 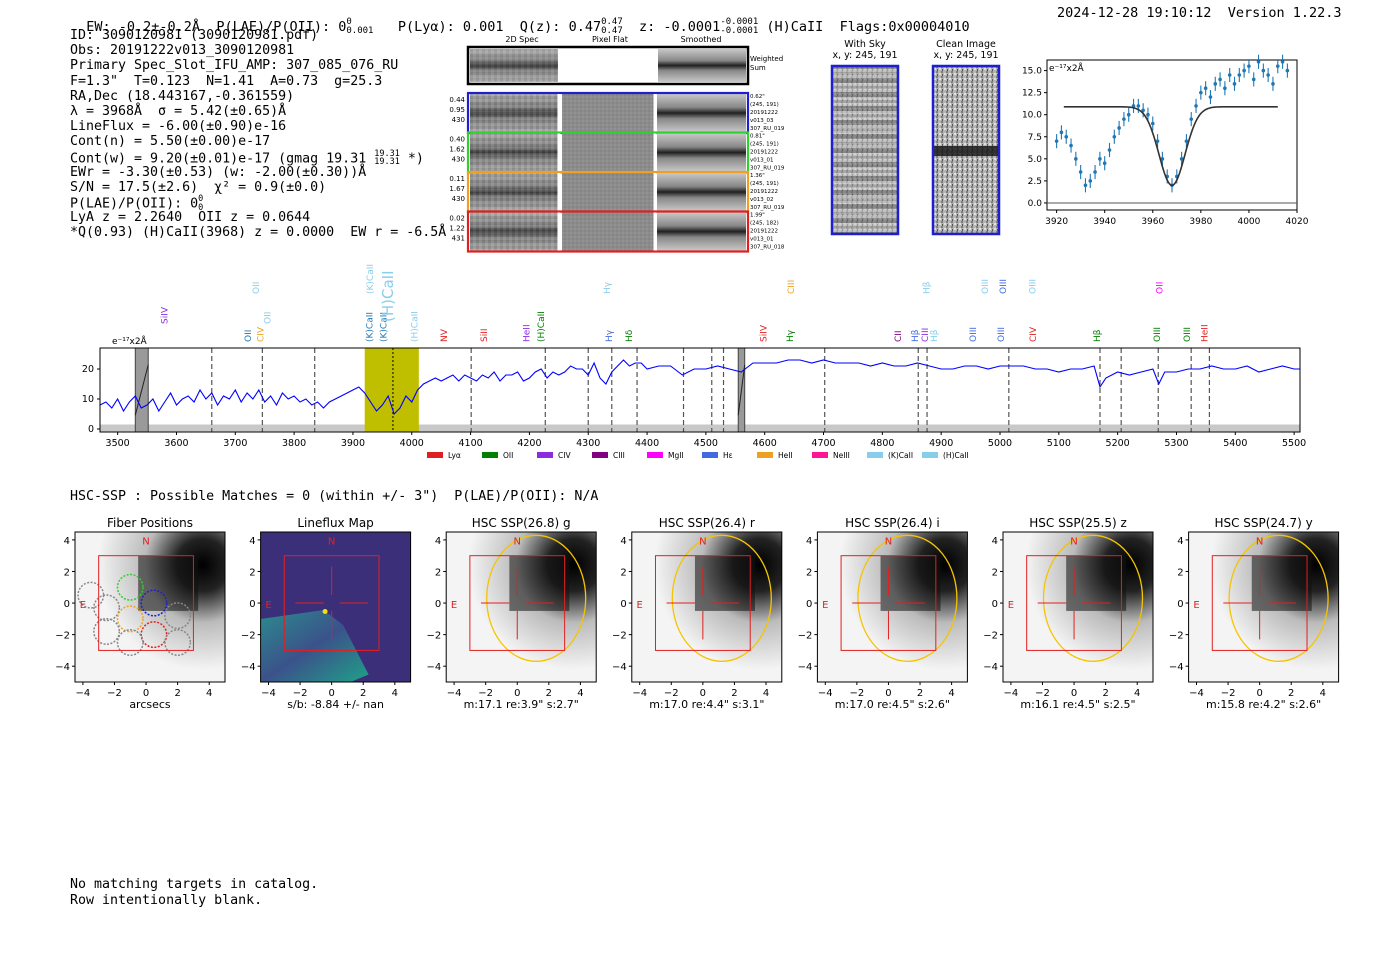 I want to click on zoom-ytick: 12.5, so click(x=1032, y=94).